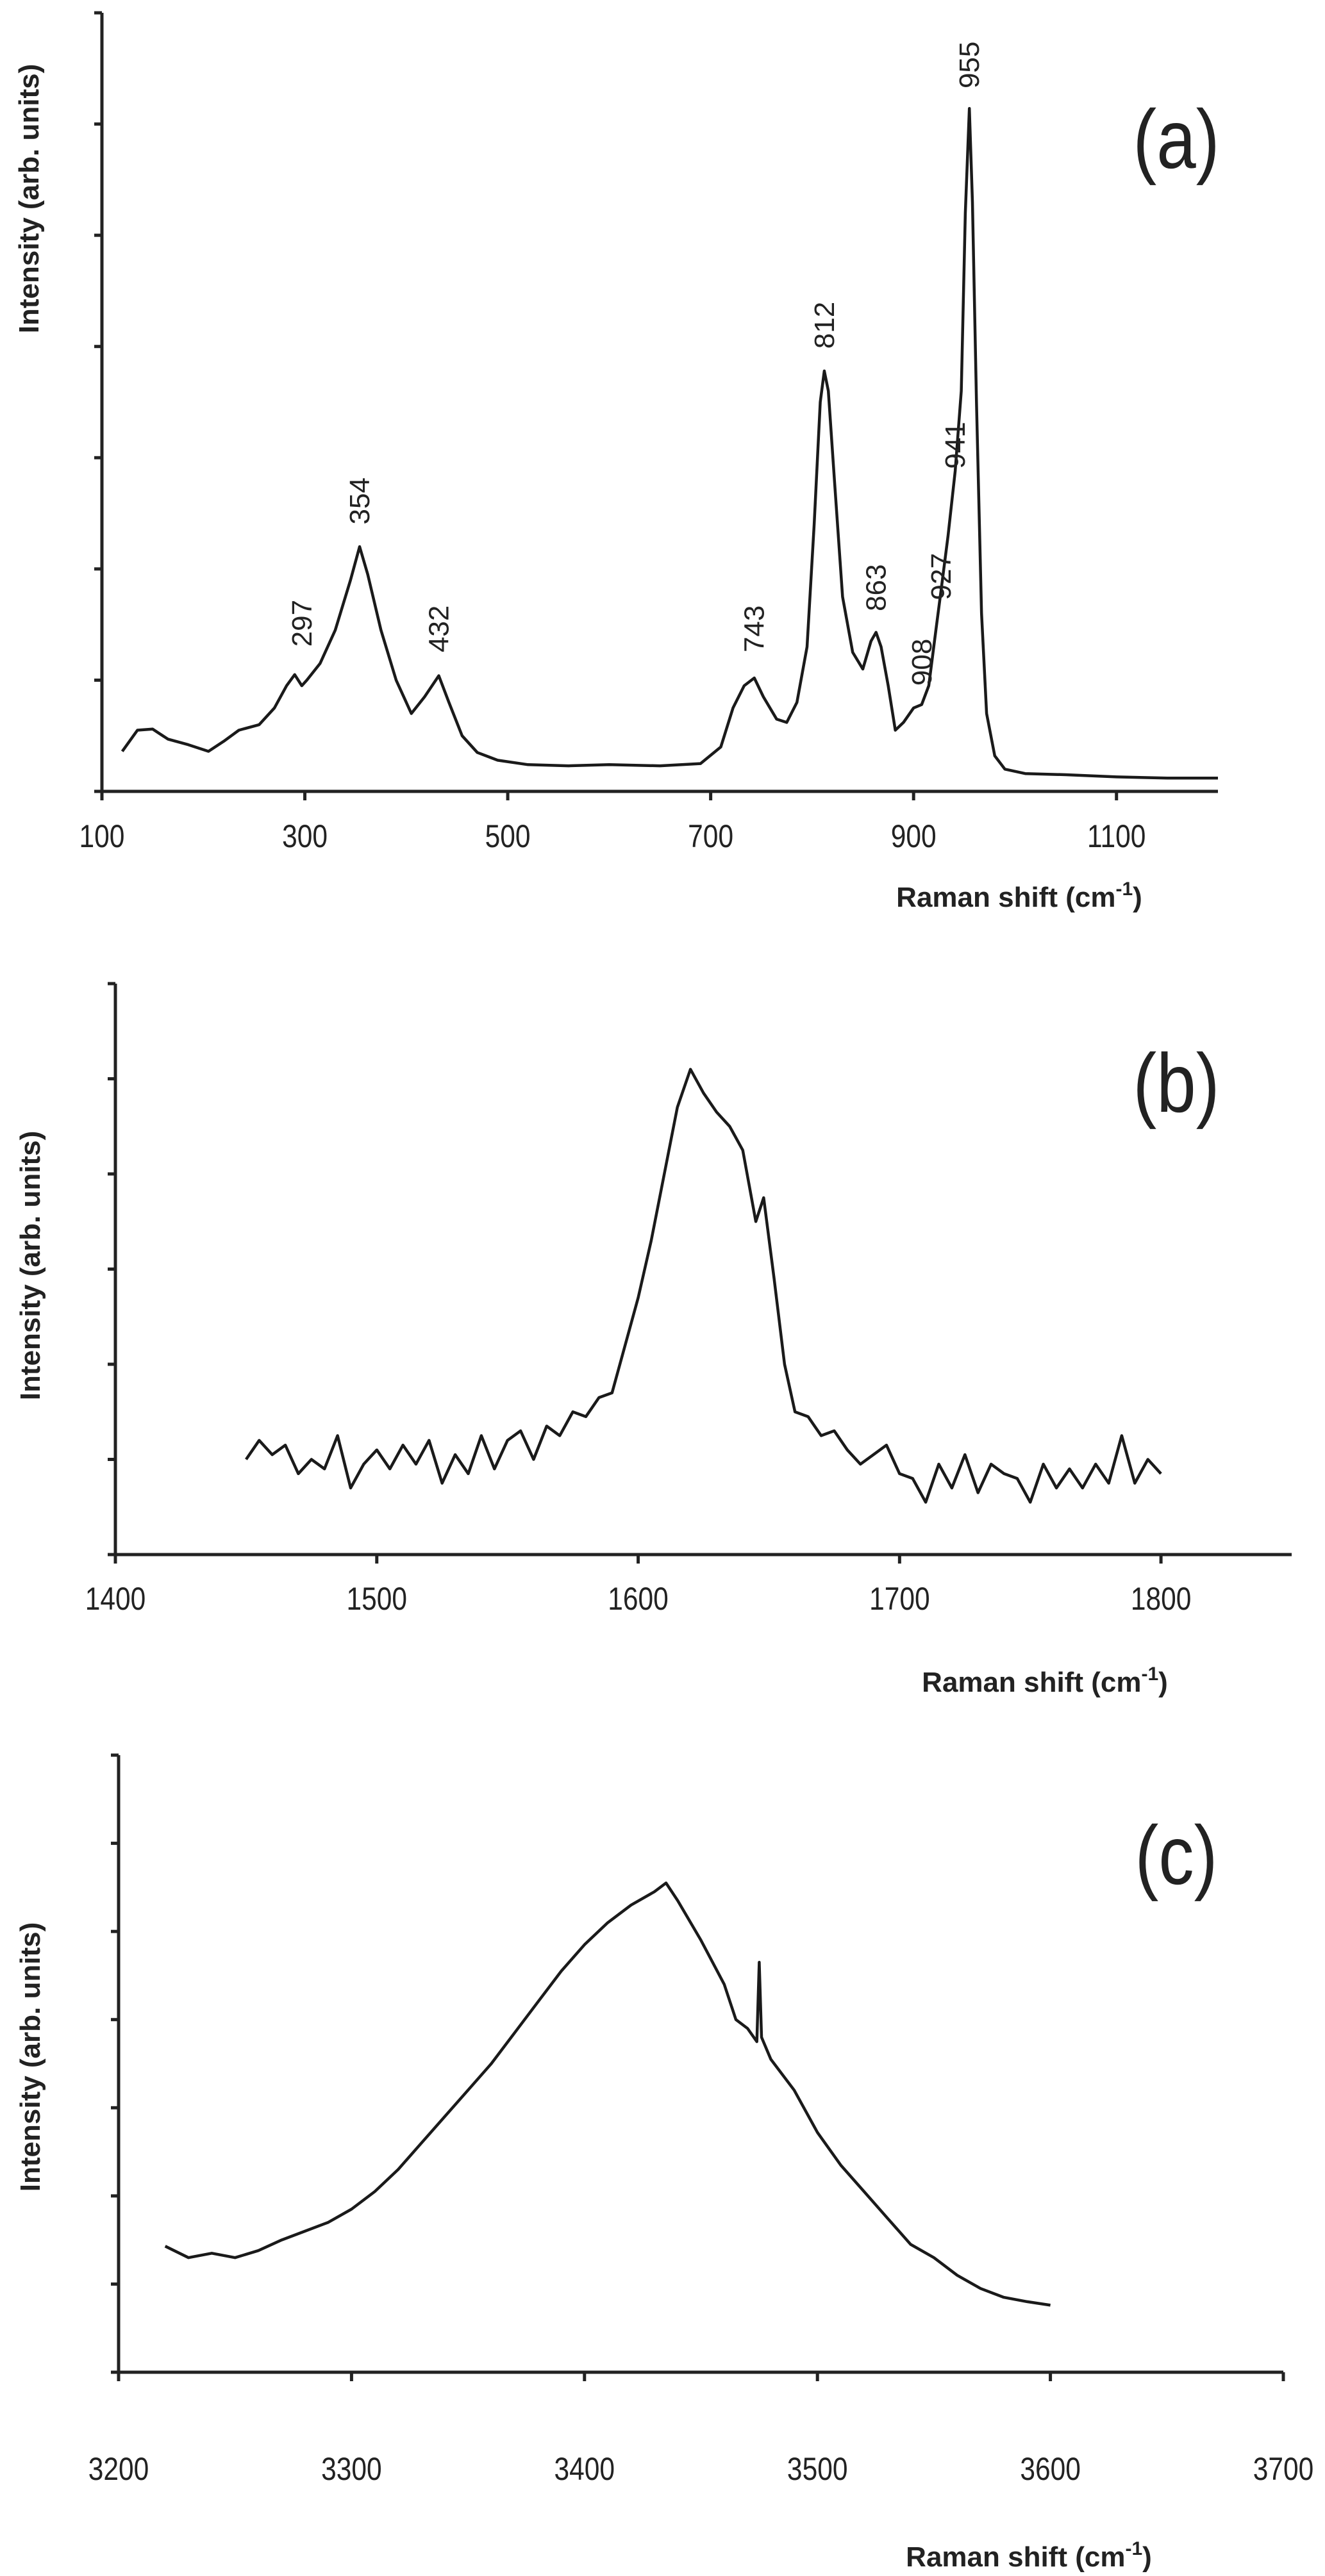 The height and width of the screenshot is (2576, 1325). What do you see at coordinates (377, 1599) in the screenshot?
I see `x-tick-label: 1500` at bounding box center [377, 1599].